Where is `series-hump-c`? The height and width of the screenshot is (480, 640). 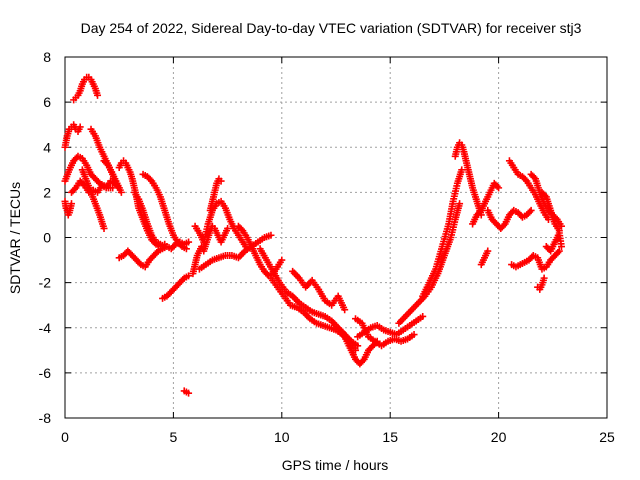
series-hump-c is located at coordinates (164, 211).